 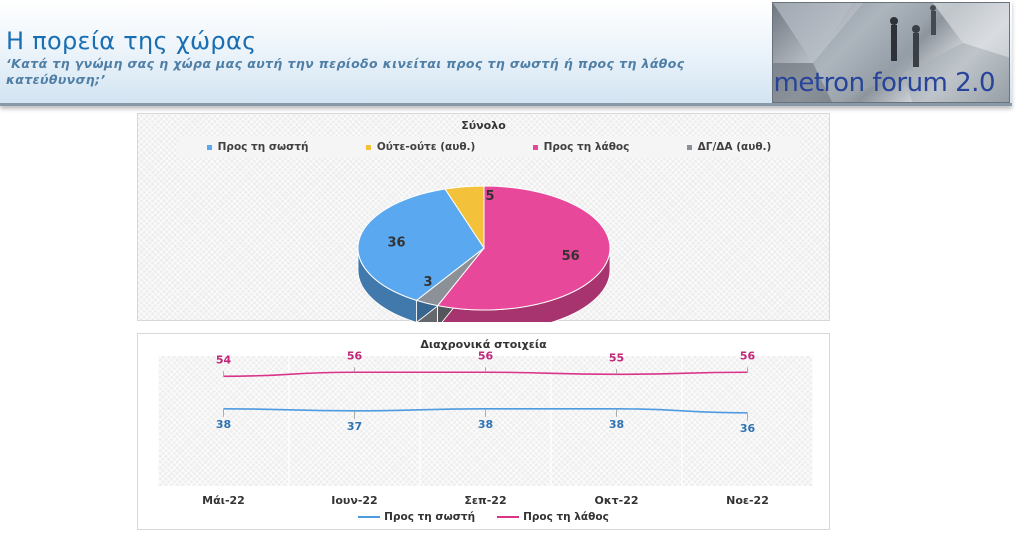 What do you see at coordinates (209, 147) in the screenshot?
I see `legend-swatch-correct` at bounding box center [209, 147].